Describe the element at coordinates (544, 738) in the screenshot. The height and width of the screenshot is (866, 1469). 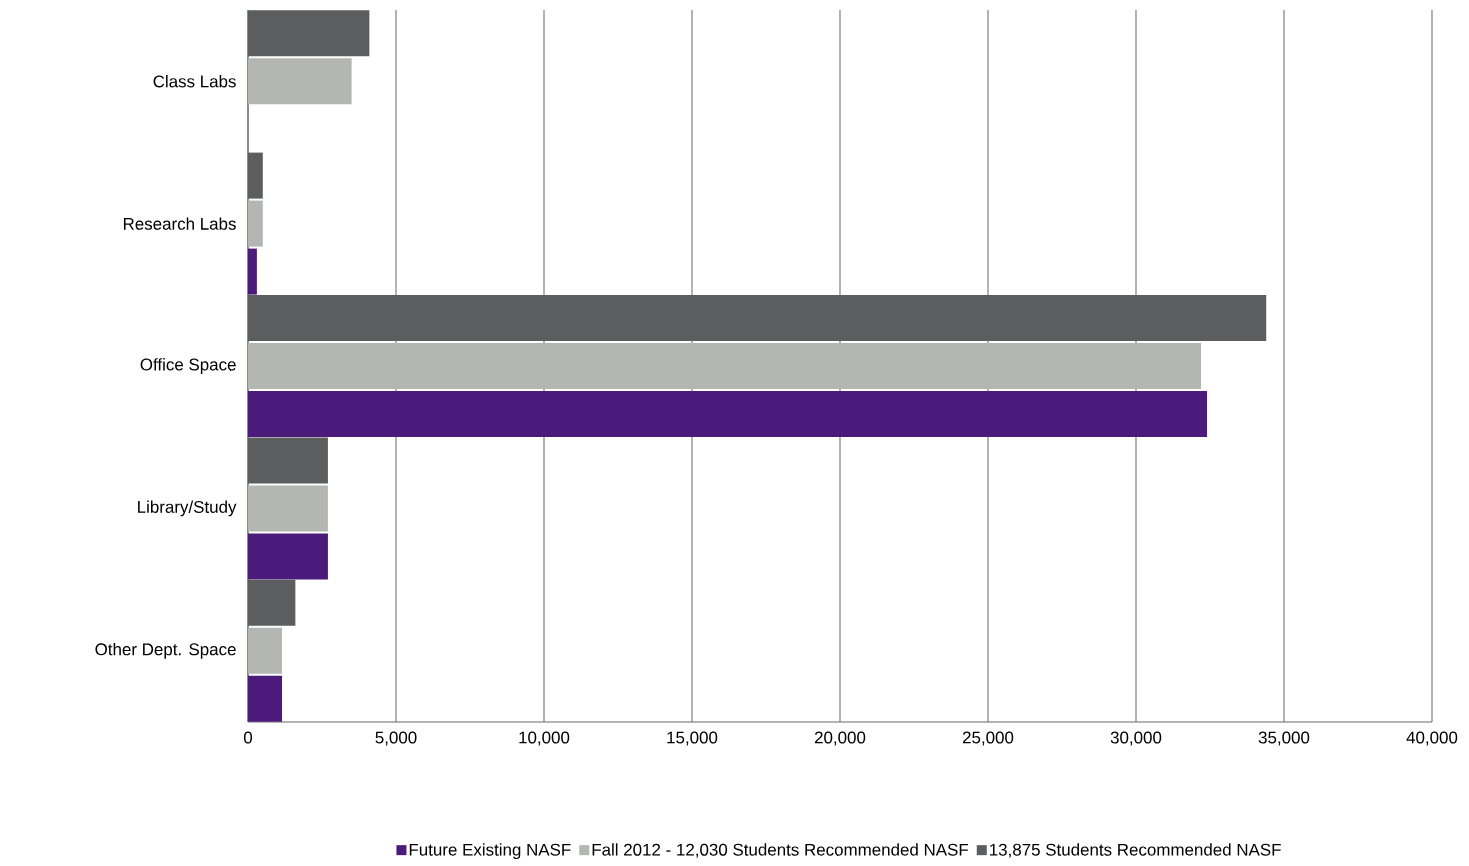
I see `x-tick-label: 10,000` at that location.